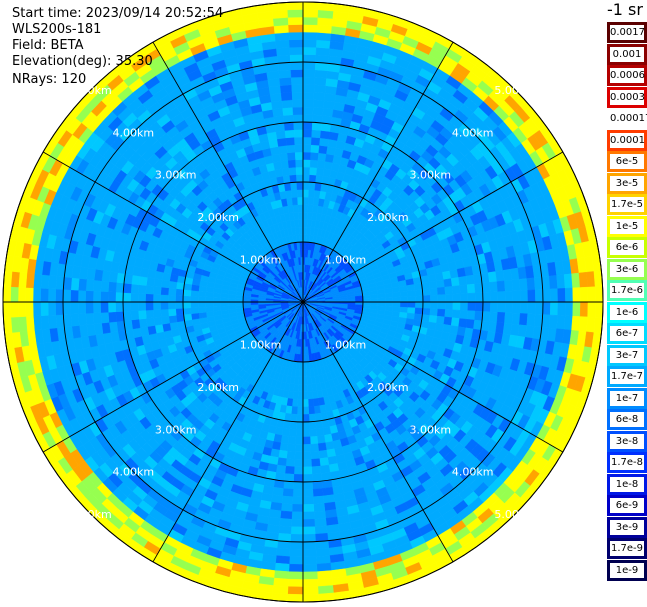 This screenshot has width=647, height=607. What do you see at coordinates (627, 183) in the screenshot?
I see `colorbar-label: 3e-5` at bounding box center [627, 183].